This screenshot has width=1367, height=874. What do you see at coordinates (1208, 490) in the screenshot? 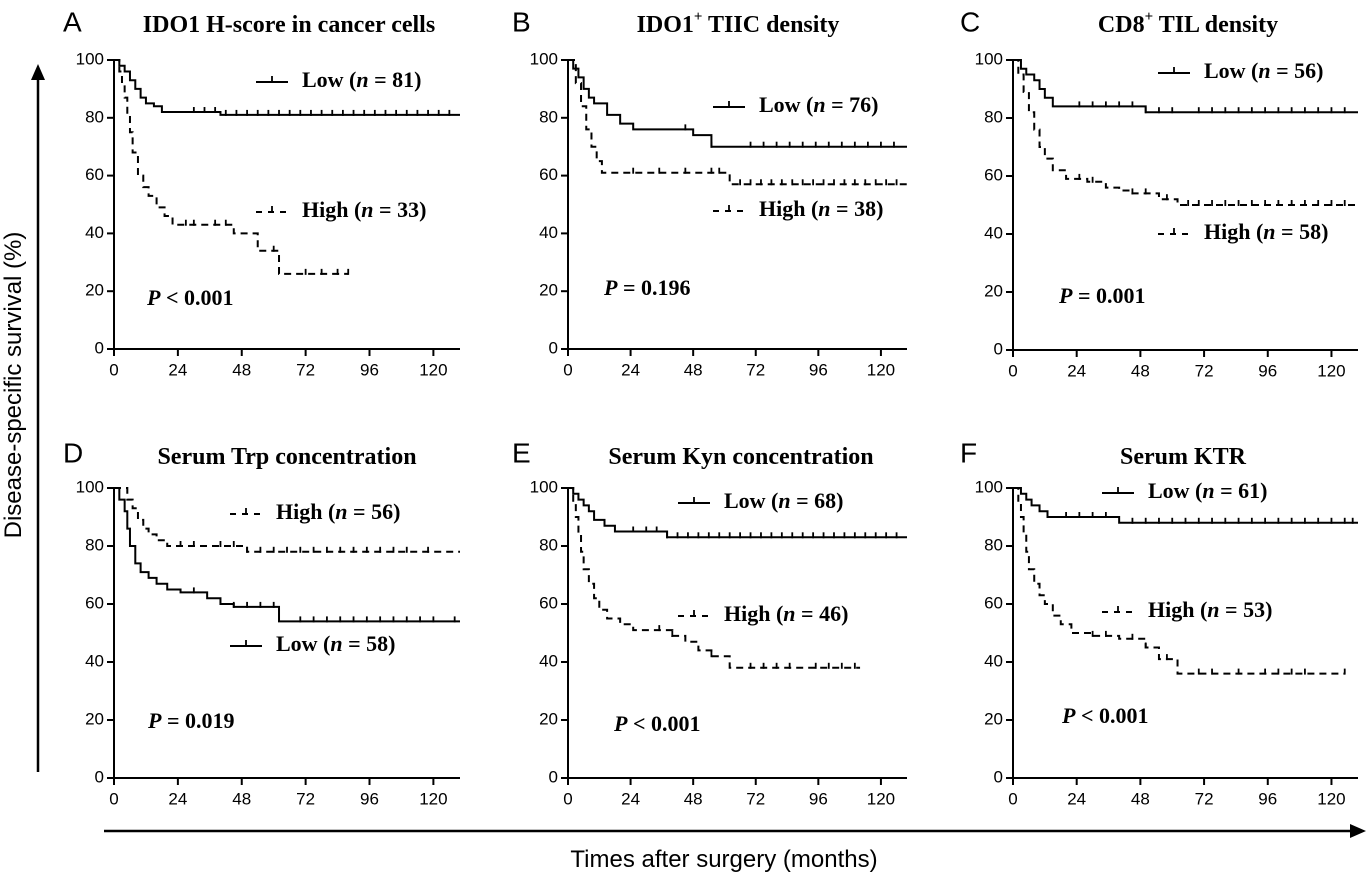
I see `legend-label: Low (n = 61)` at bounding box center [1208, 490].